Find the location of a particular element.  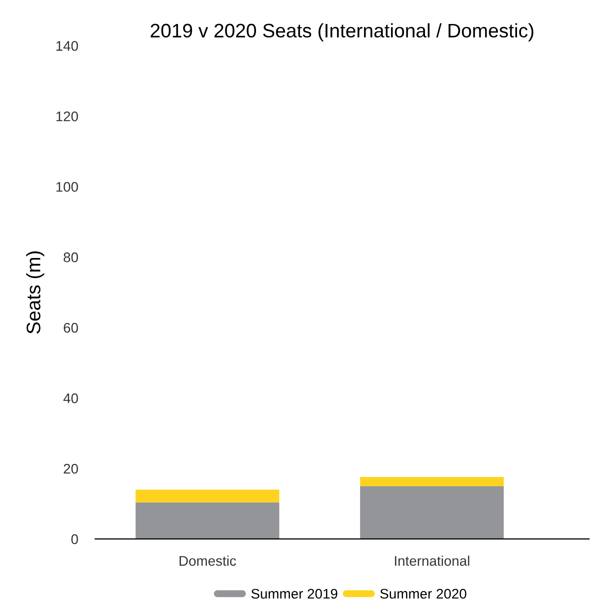

y-axis-title: Seats (m) is located at coordinates (35, 292).